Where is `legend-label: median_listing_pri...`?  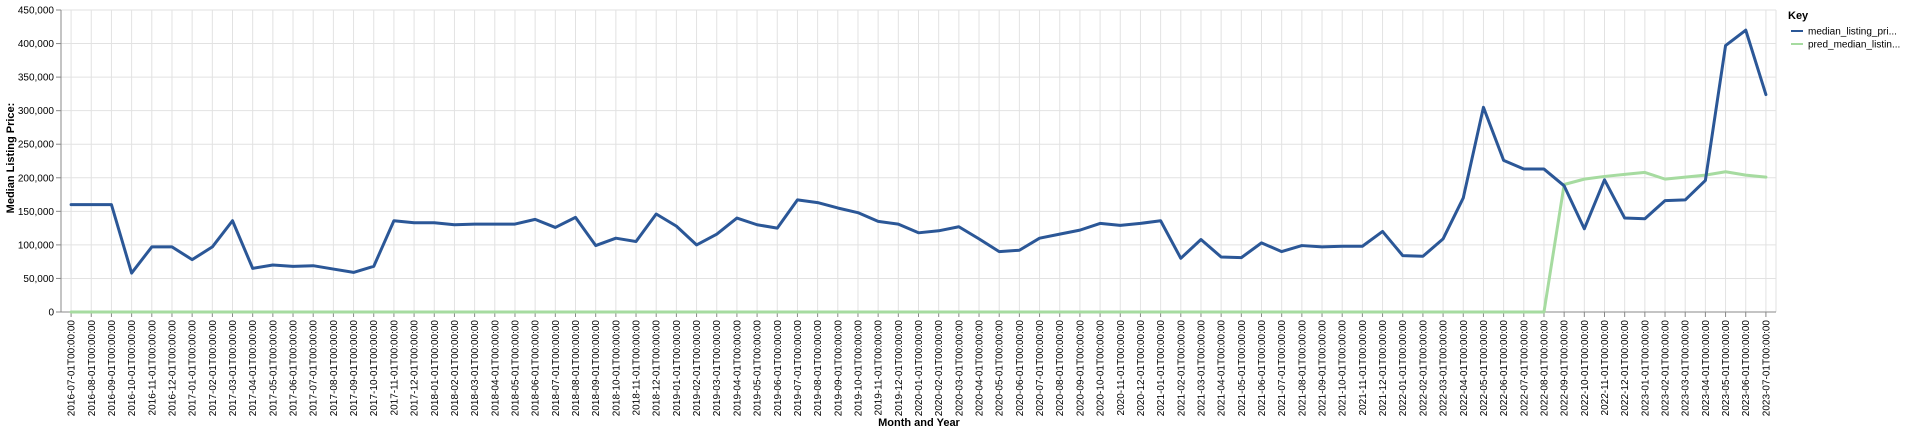 legend-label: median_listing_pri... is located at coordinates (1852, 32).